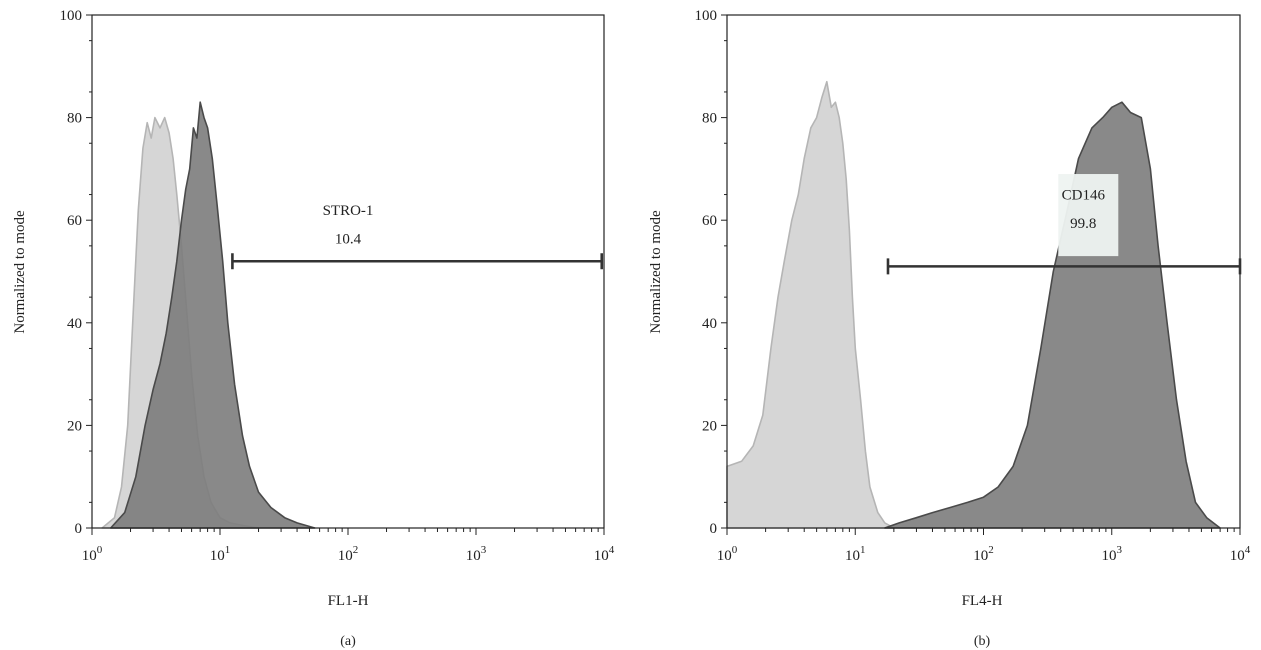 Image resolution: width=1261 pixels, height=650 pixels. I want to click on panel-b-y-tick-label: 80, so click(709, 119).